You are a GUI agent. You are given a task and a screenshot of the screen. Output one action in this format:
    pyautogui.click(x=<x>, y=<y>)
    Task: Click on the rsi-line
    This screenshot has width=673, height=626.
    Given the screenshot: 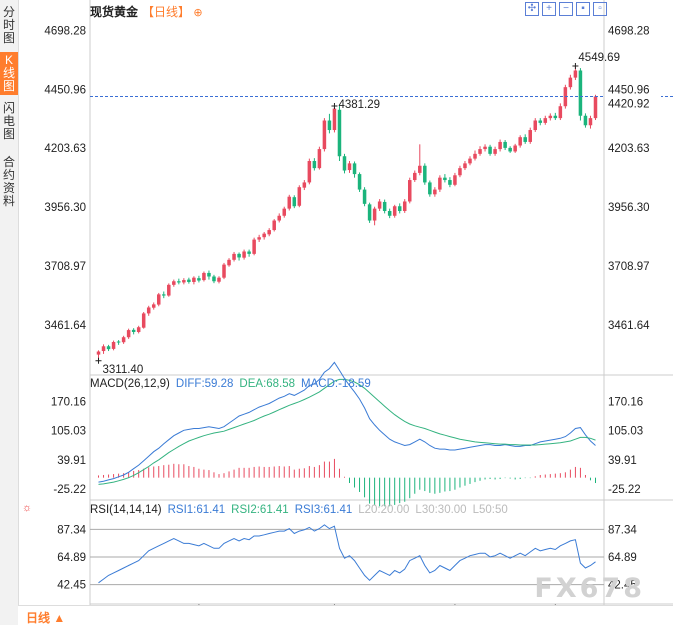 What is the action you would take?
    pyautogui.click(x=347, y=554)
    